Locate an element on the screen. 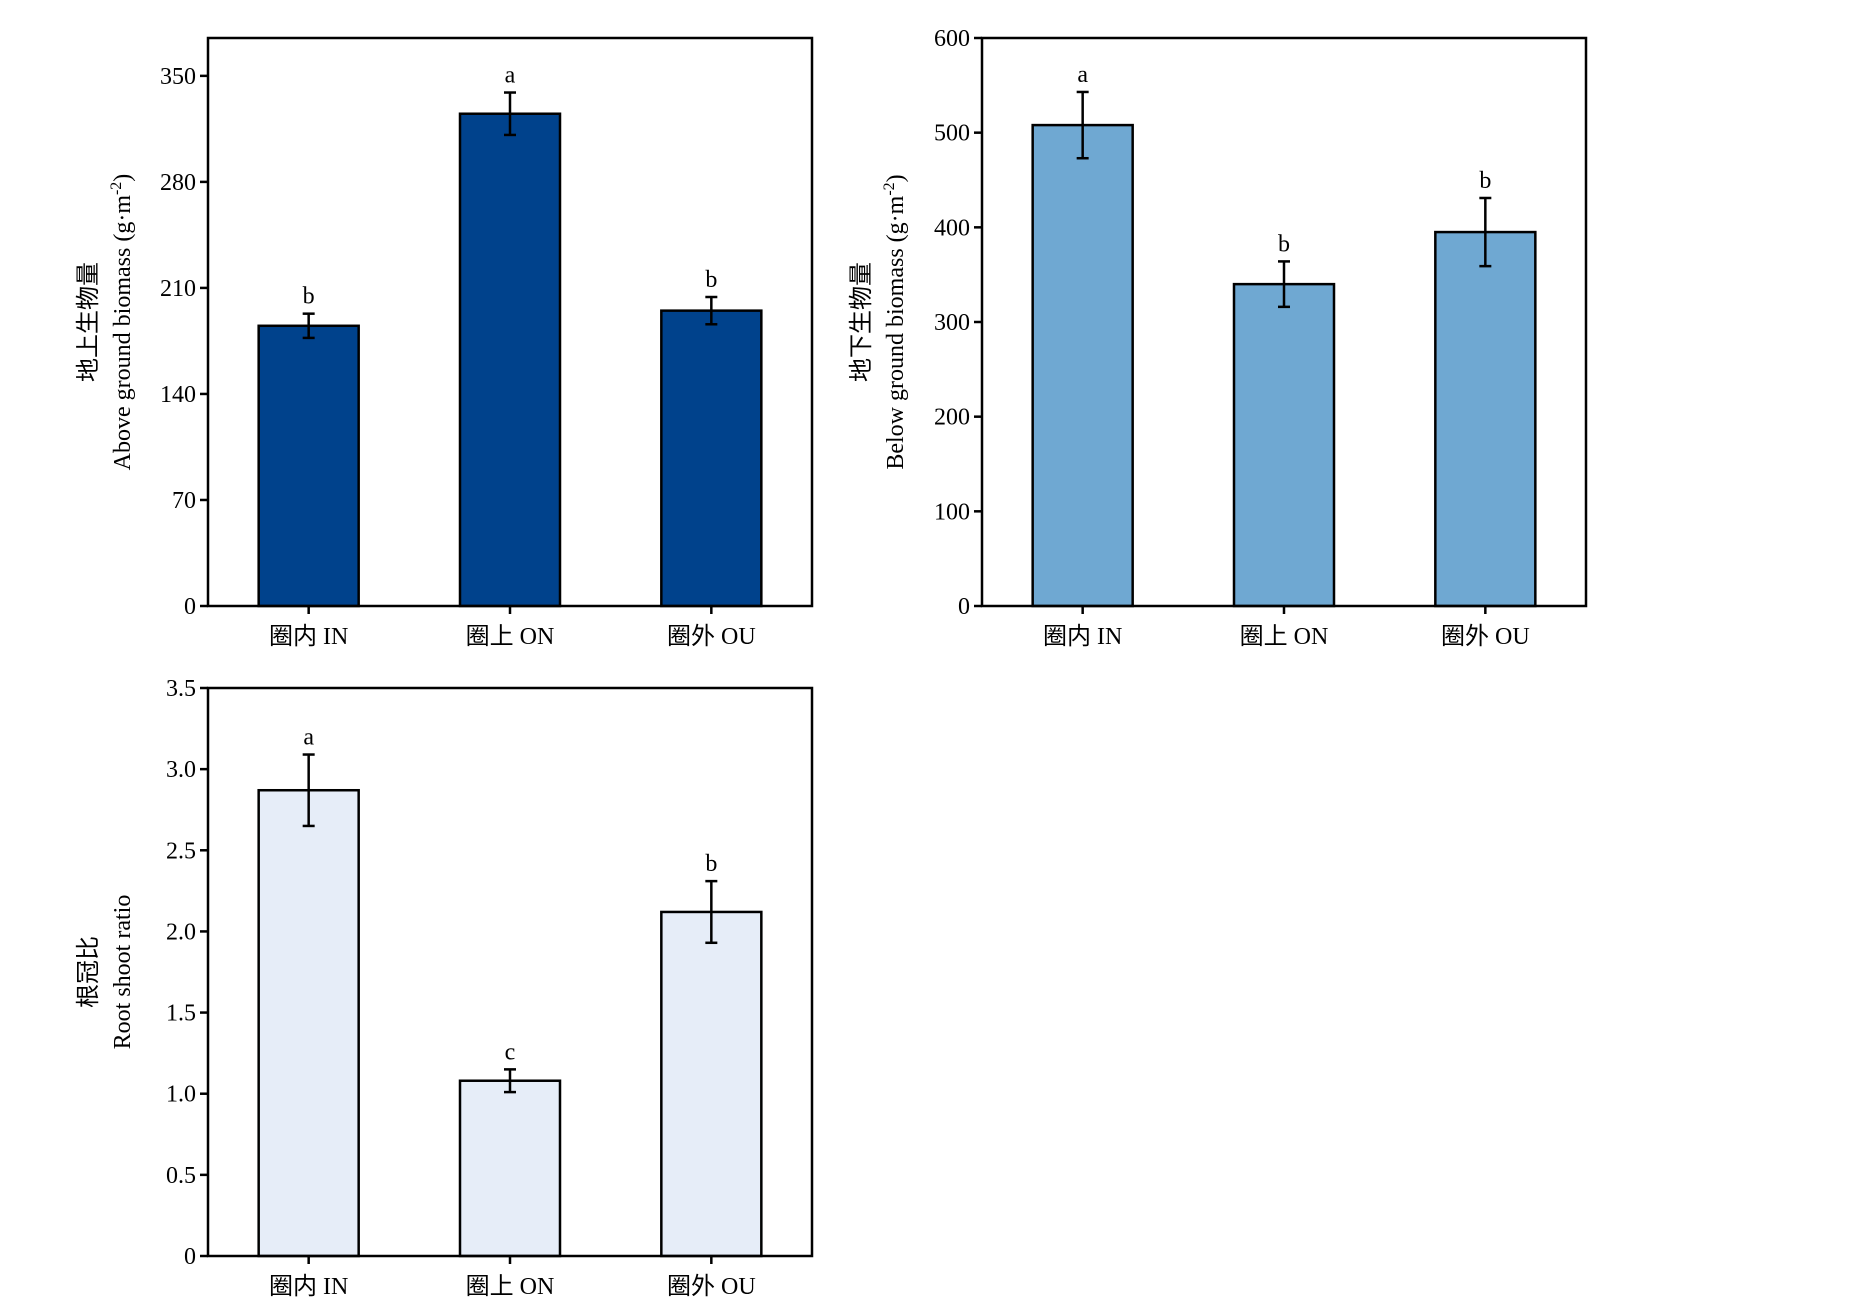 The width and height of the screenshot is (1853, 1304). y-tick-label-6: 500 is located at coordinates (952, 134).